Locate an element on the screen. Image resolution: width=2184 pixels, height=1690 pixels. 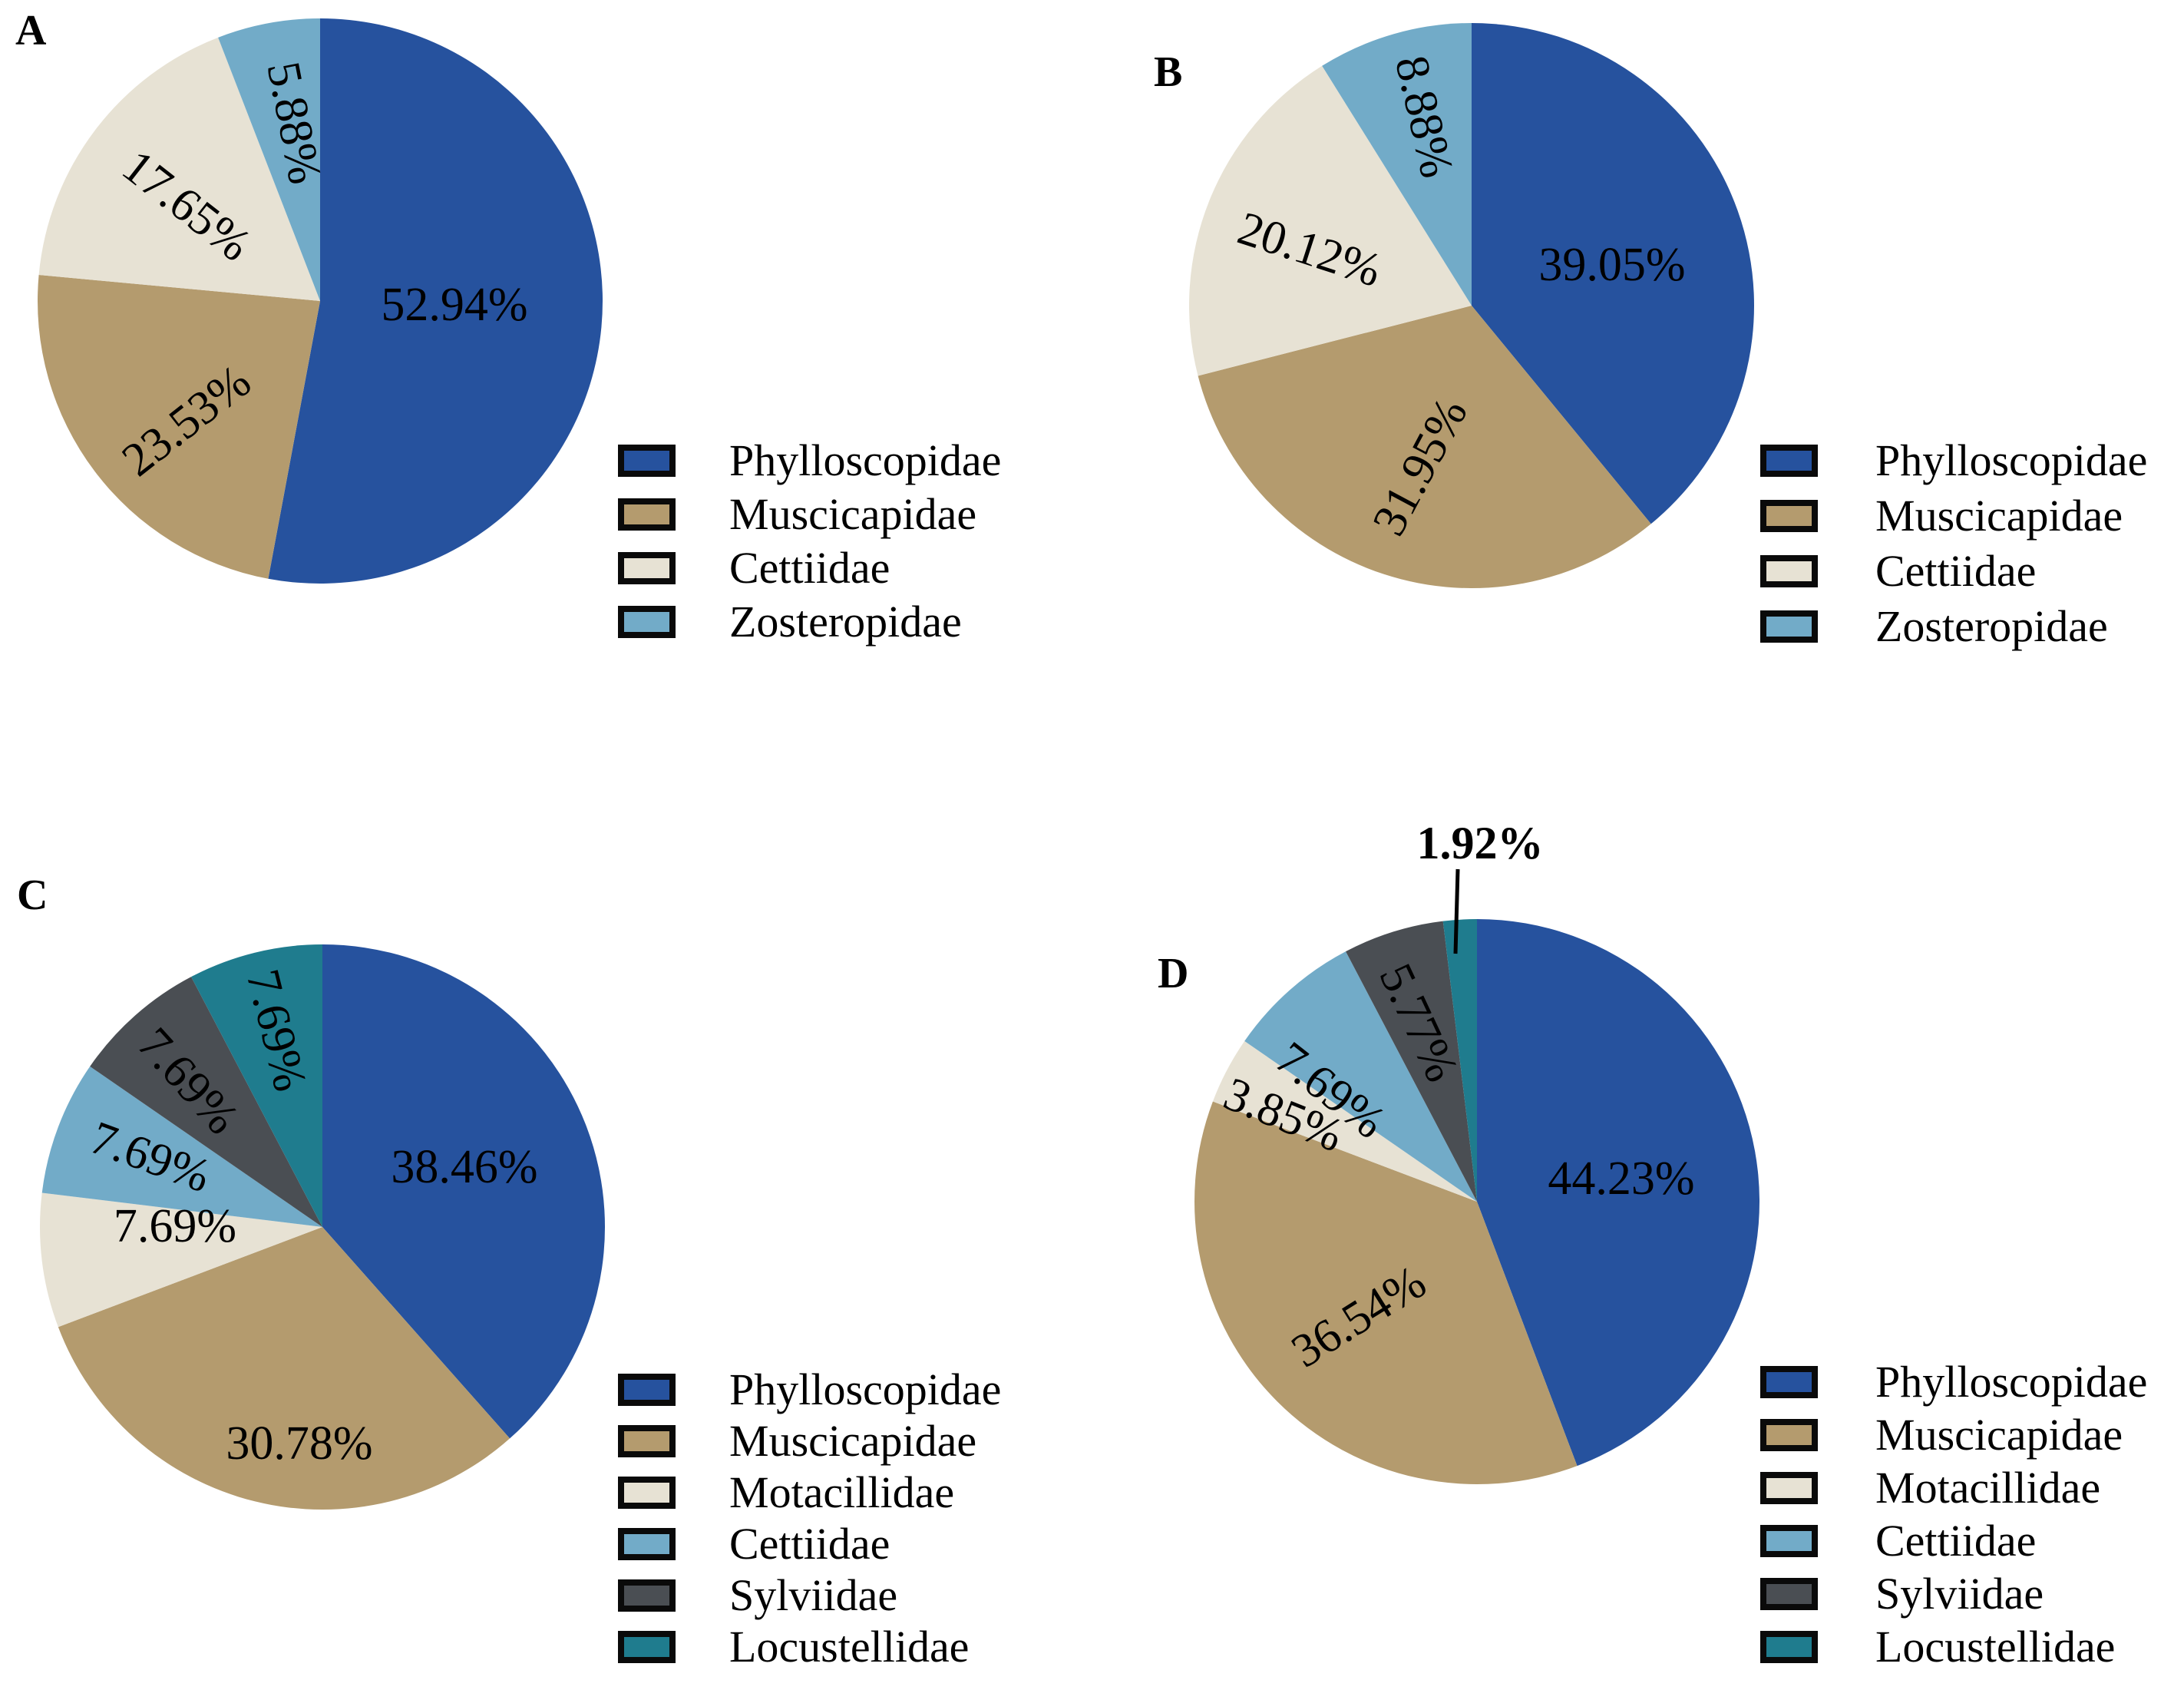
external-percentage-label: 1.92% is located at coordinates (1480, 843).